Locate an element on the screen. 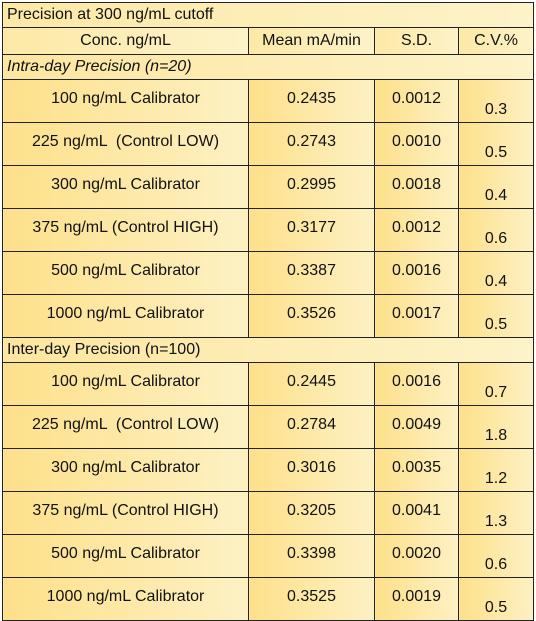 This screenshot has width=536, height=621. data-row: 100 ng/mL Calibrator 0.2435 0.0012 0.3 is located at coordinates (268, 101).